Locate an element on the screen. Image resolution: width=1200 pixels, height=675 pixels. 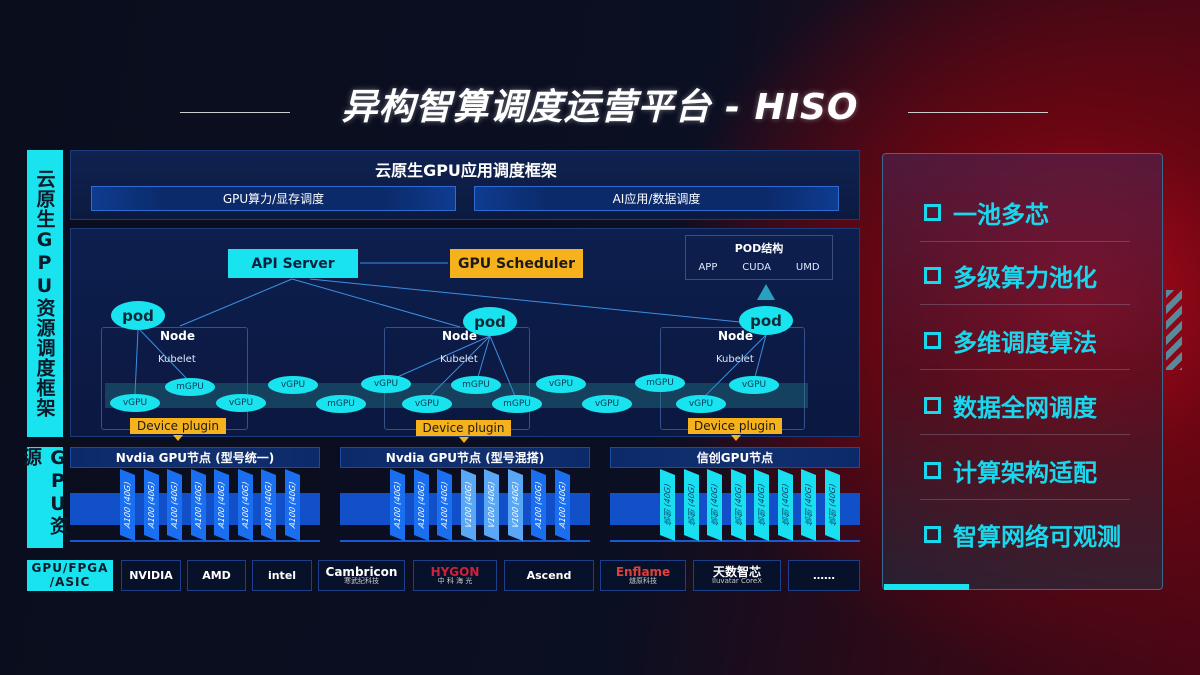
feature-item: 数据全网调度 is located at coordinates (1010, 405).